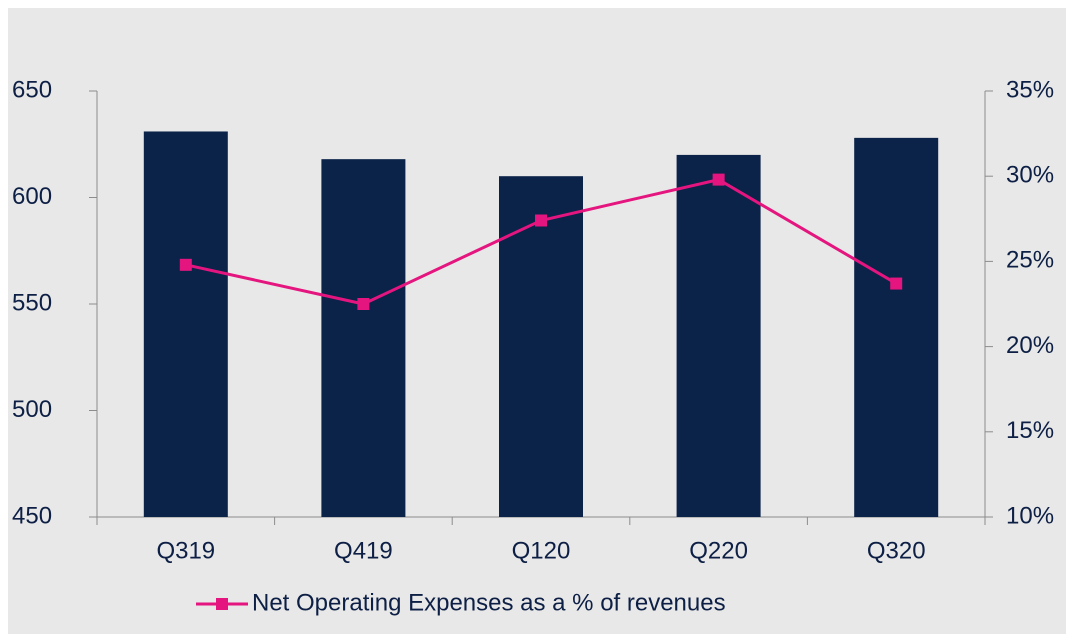 The width and height of the screenshot is (1074, 642). What do you see at coordinates (363, 550) in the screenshot?
I see `x-tick-label: Q419` at bounding box center [363, 550].